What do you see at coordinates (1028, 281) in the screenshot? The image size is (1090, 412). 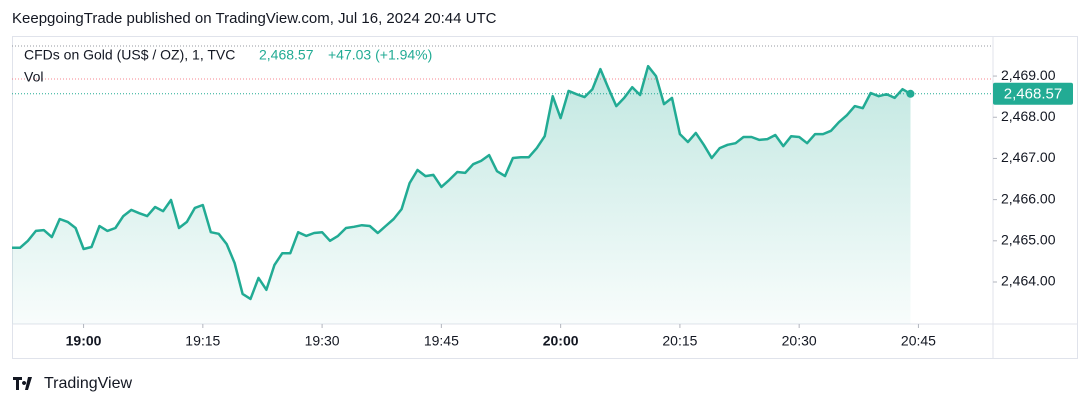 I see `y-tick-label: 2,464.00` at bounding box center [1028, 281].